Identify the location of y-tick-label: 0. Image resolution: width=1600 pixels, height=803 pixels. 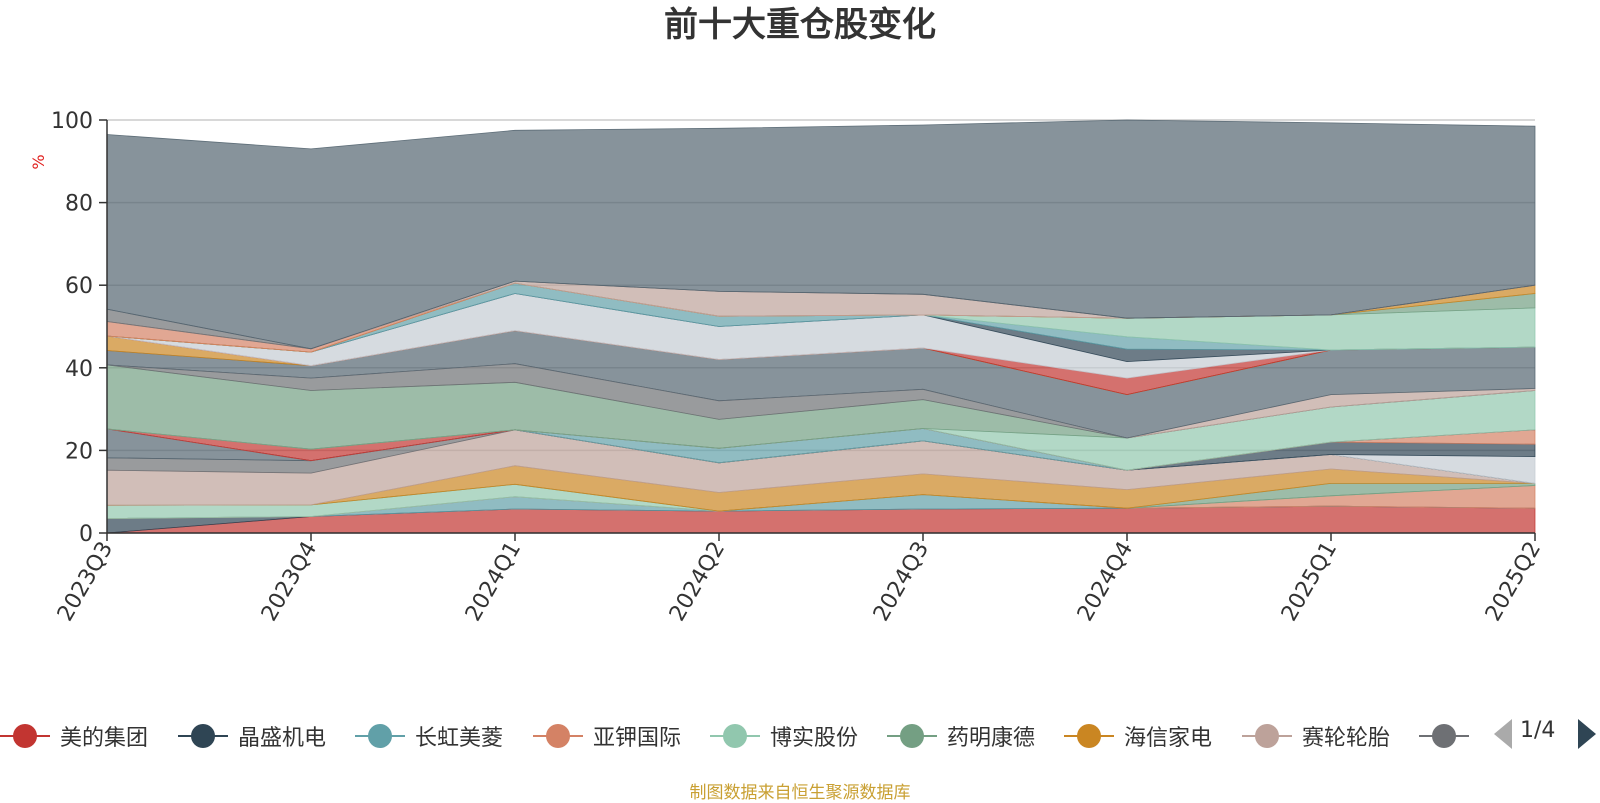
(86, 534).